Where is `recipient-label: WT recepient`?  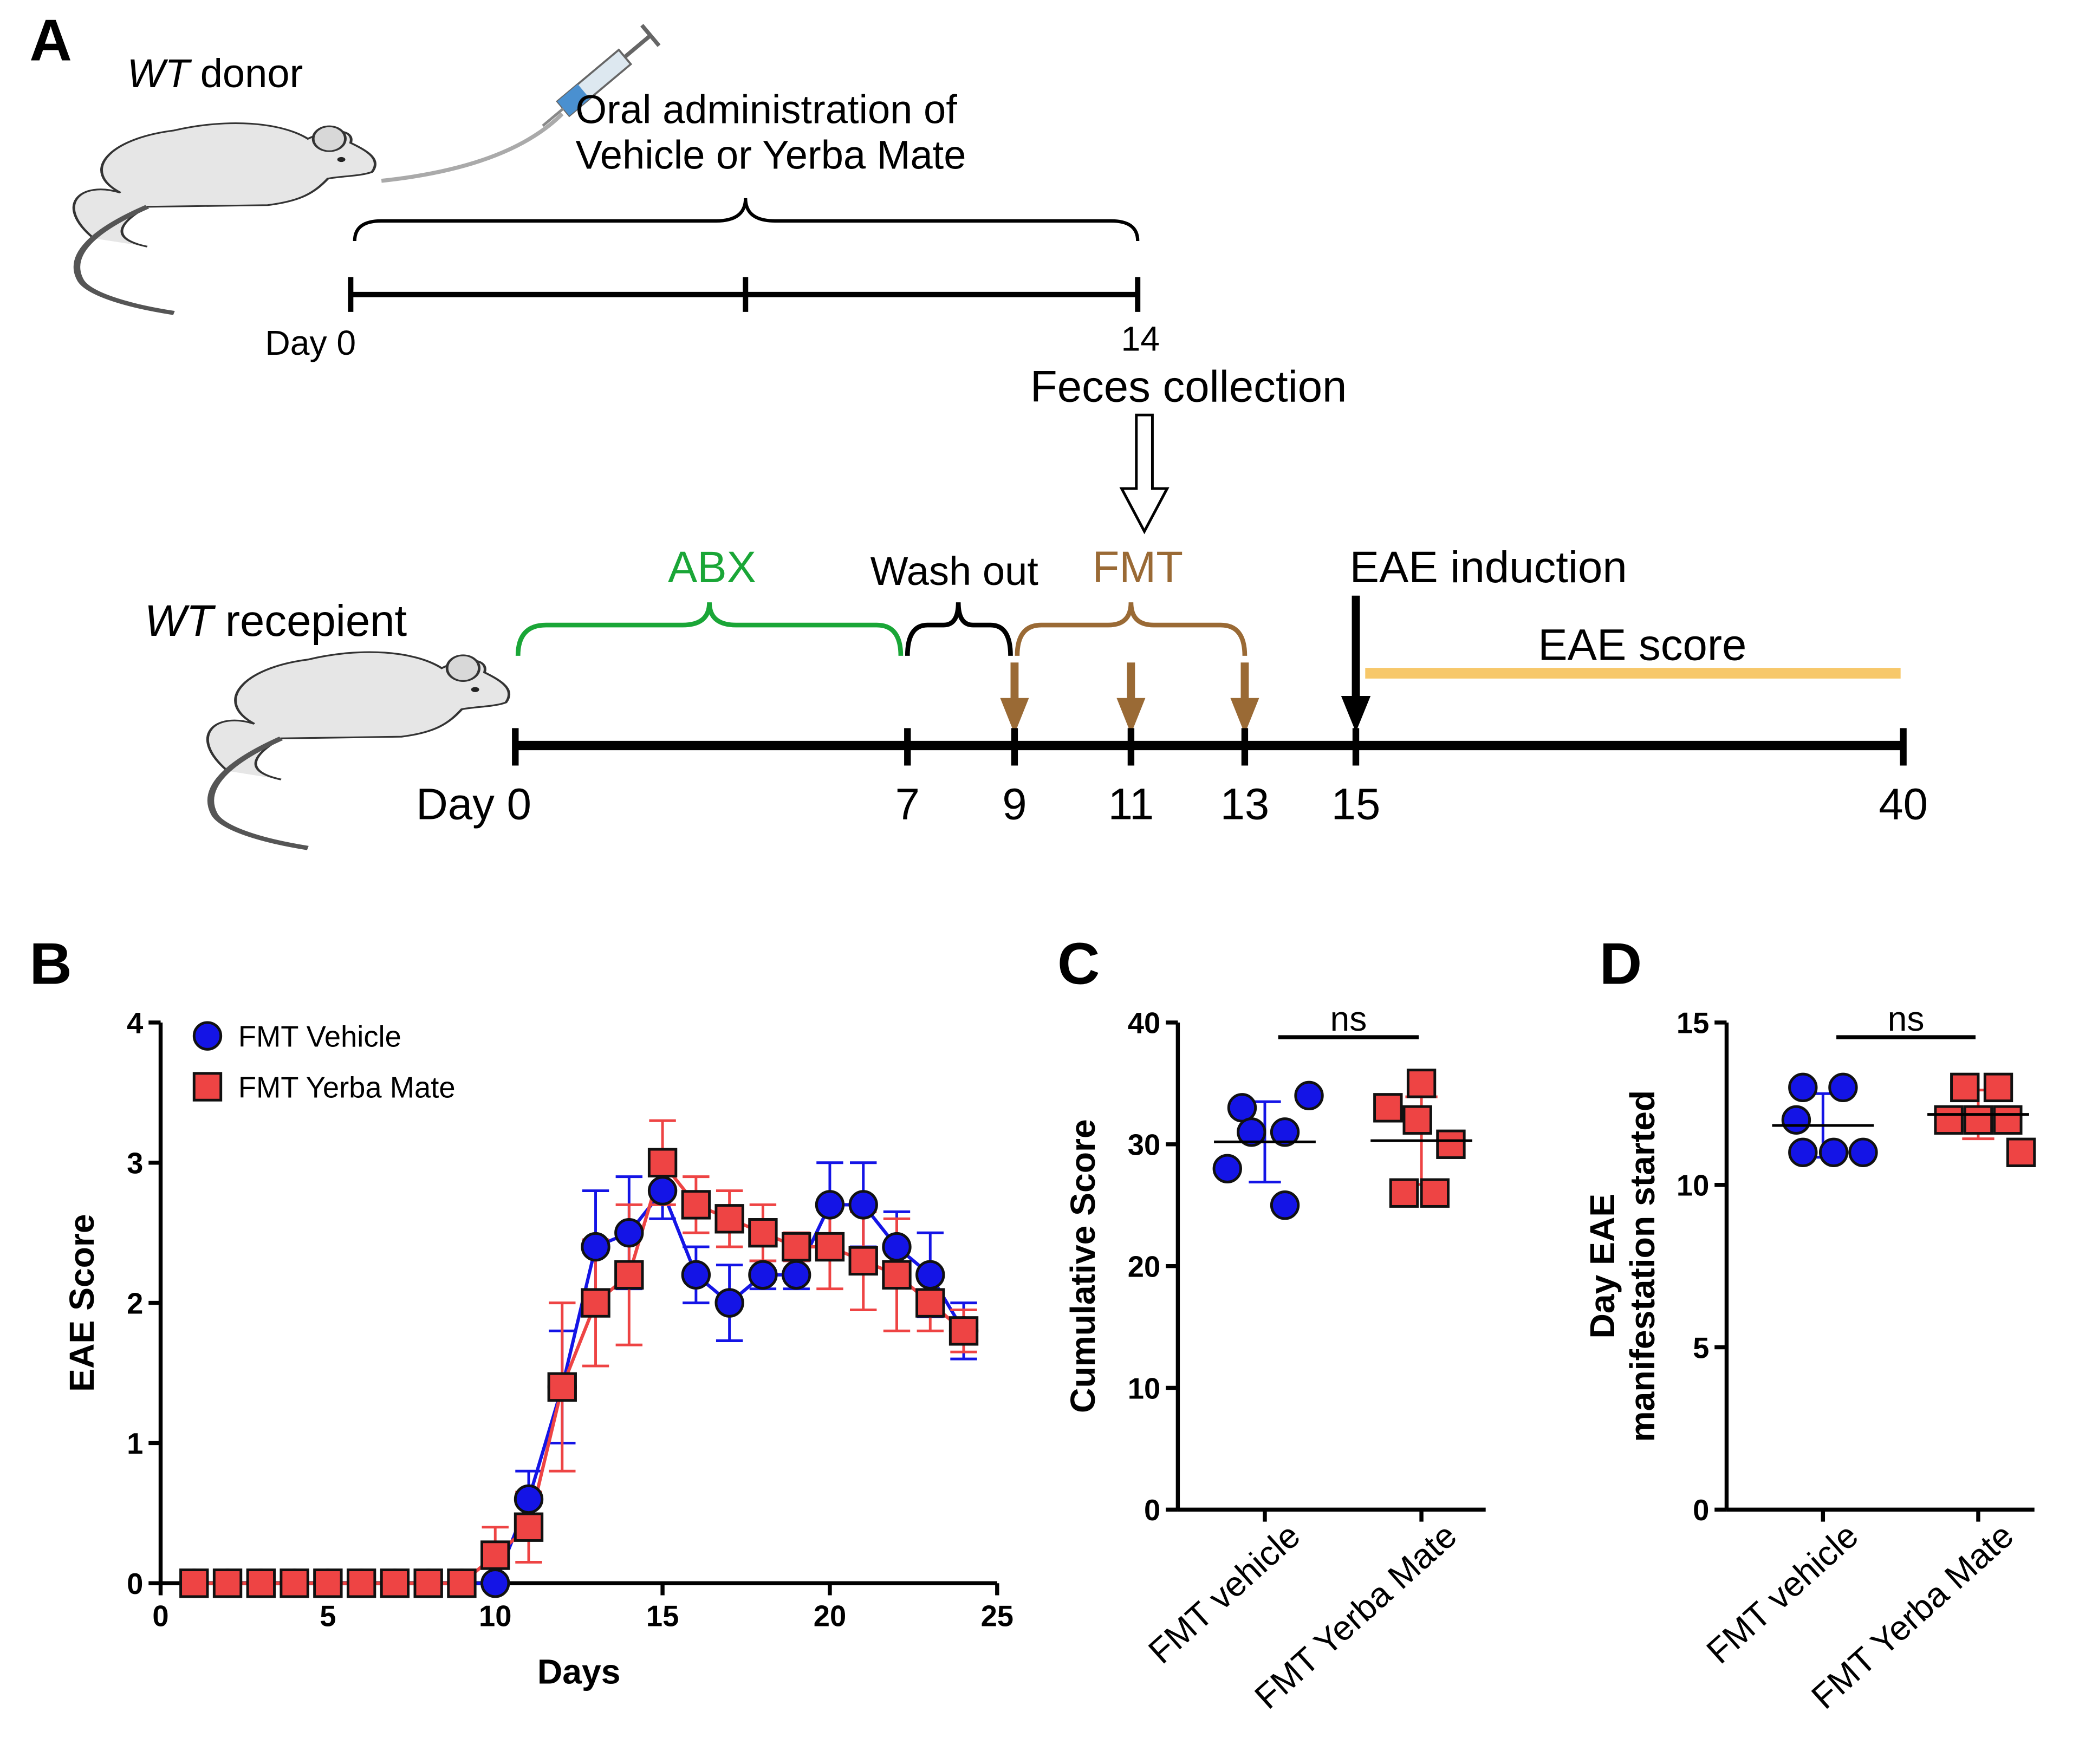 recipient-label: WT recepient is located at coordinates (276, 621).